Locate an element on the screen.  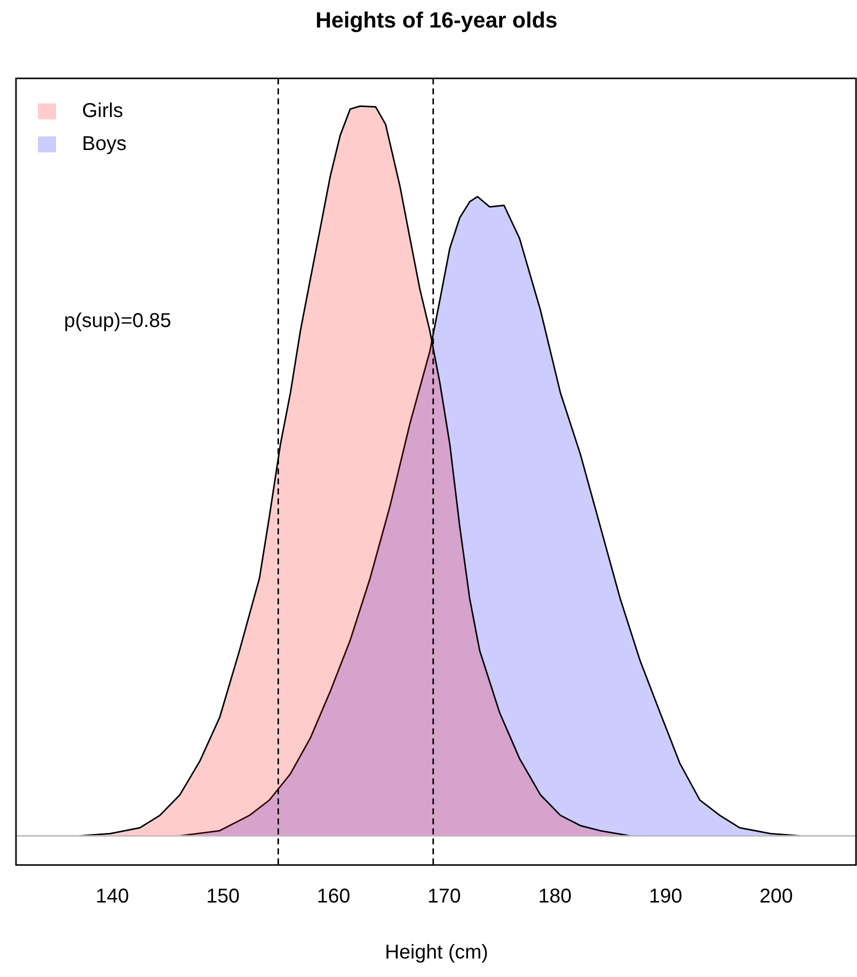
chart-title: Heights of 16-year olds is located at coordinates (436, 19).